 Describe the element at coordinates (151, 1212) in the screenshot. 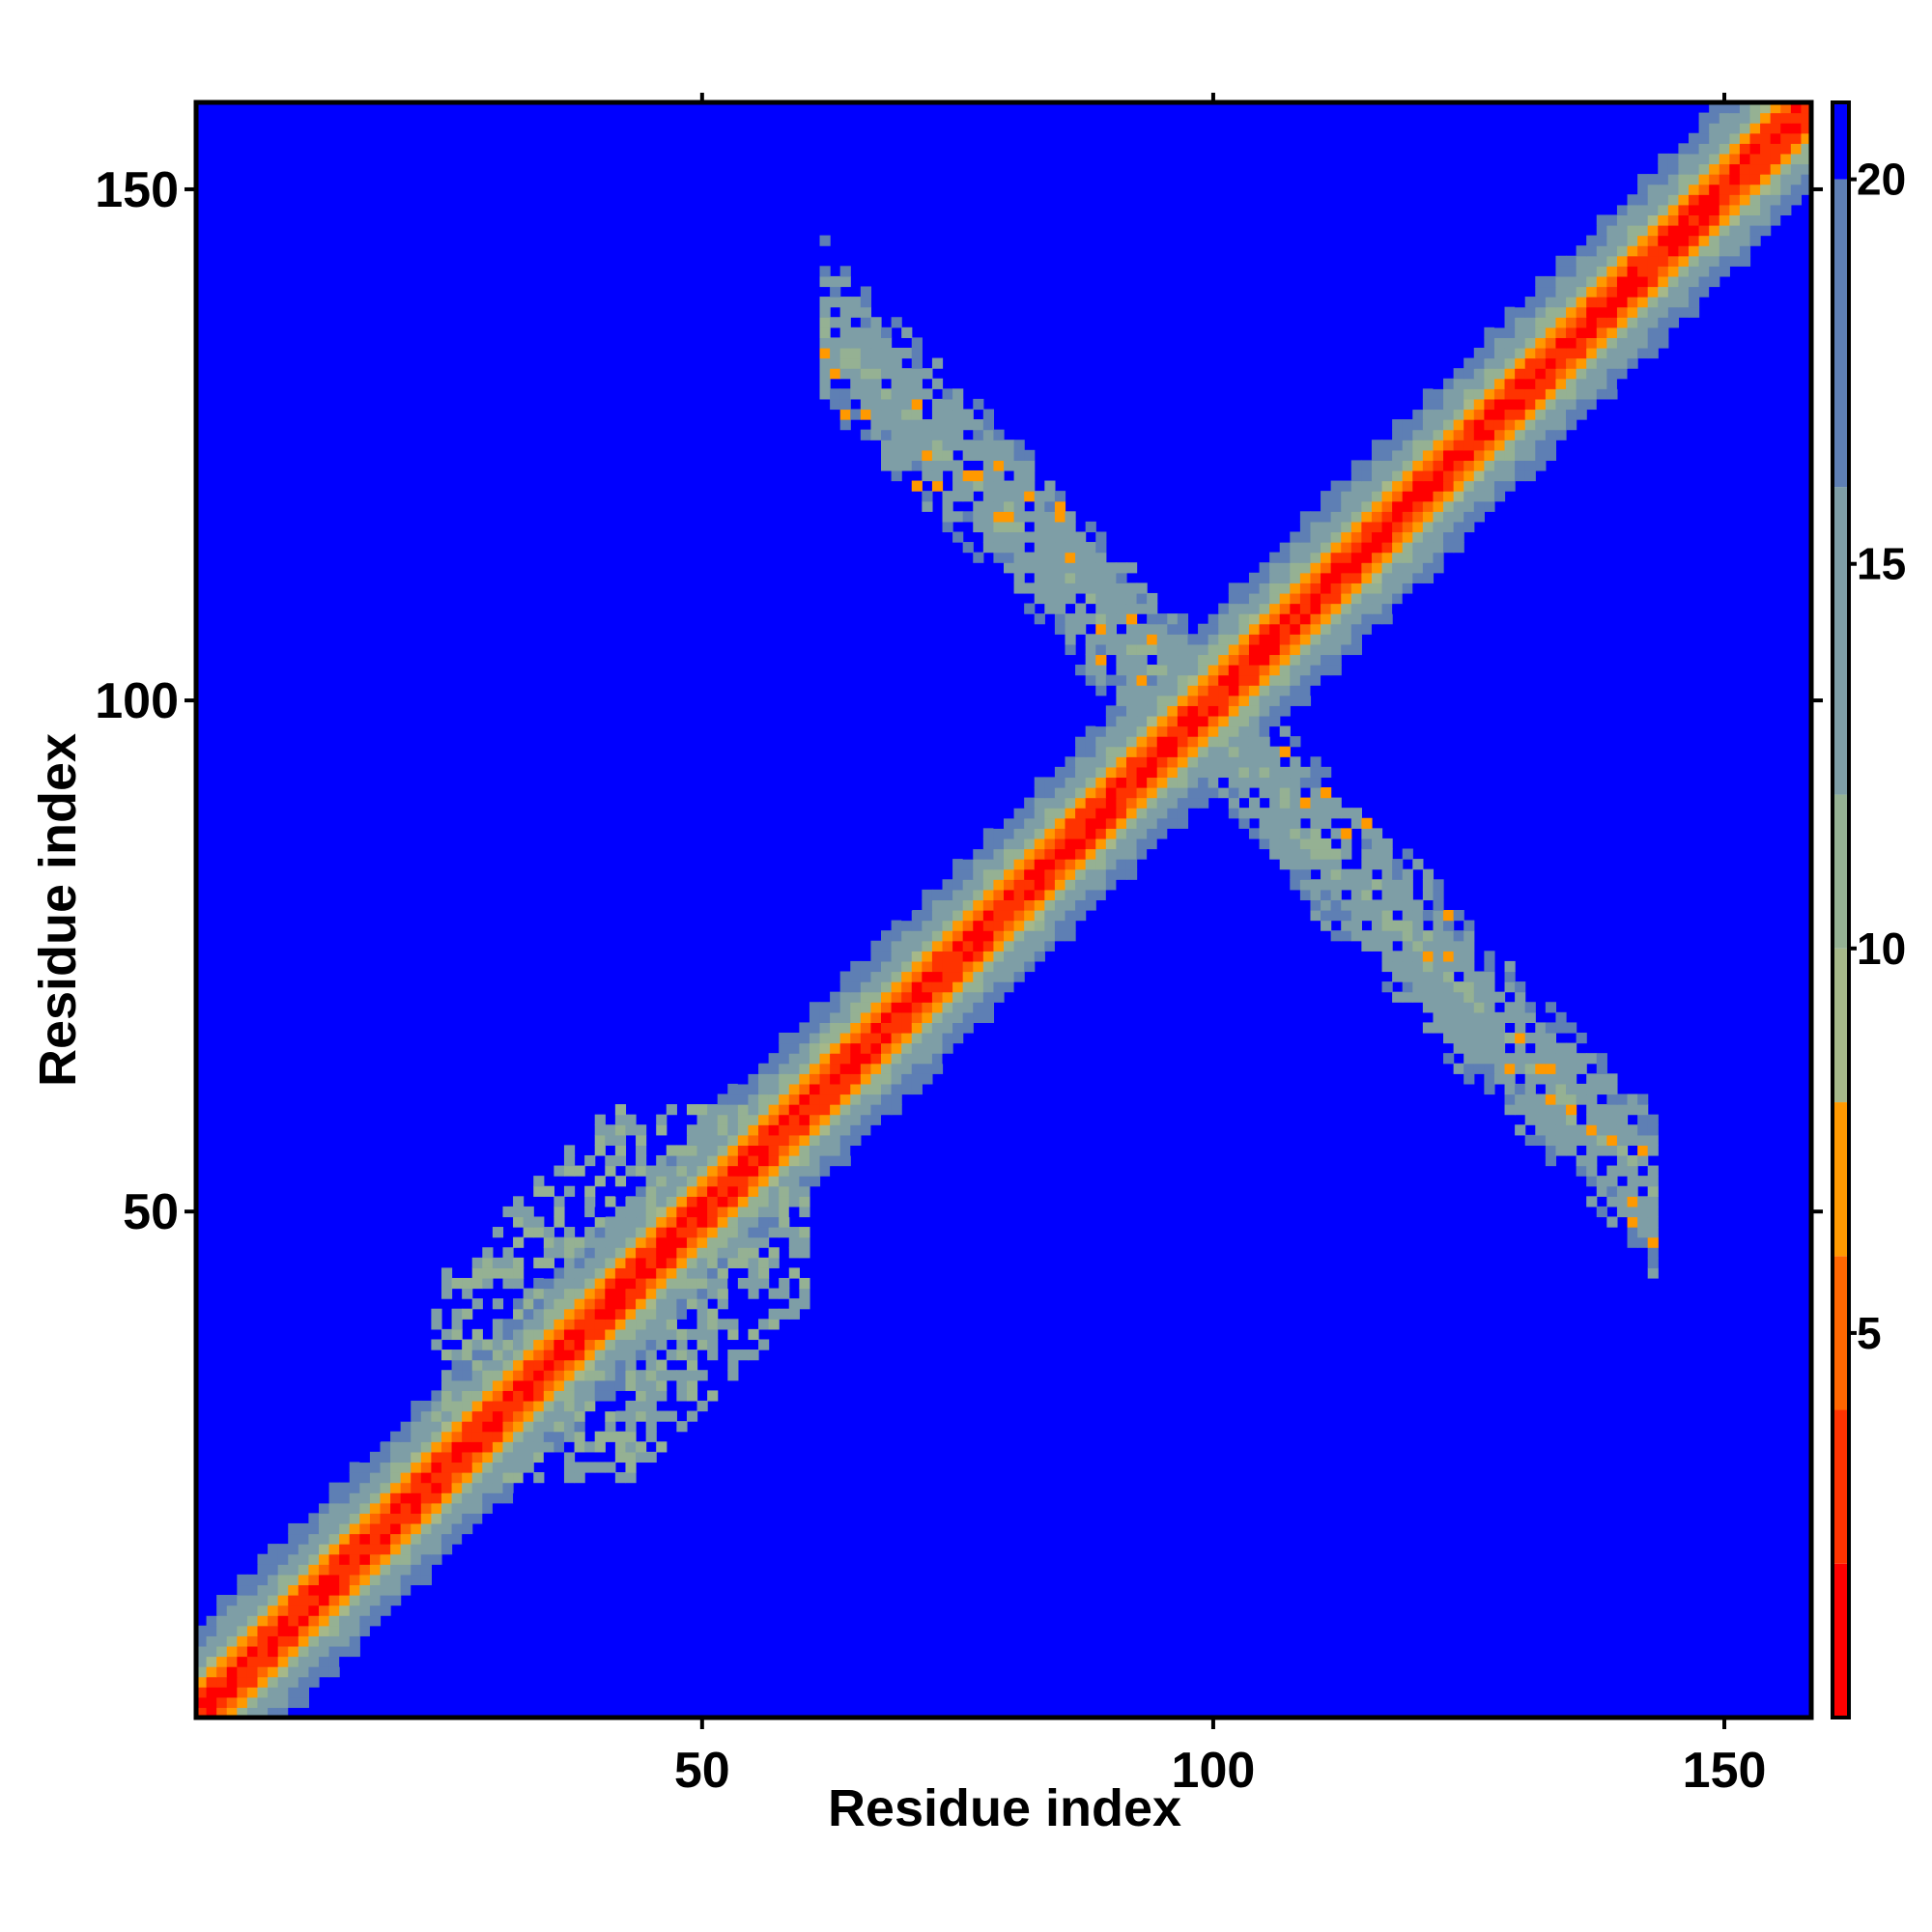

I see `y-tick-label: 50` at that location.